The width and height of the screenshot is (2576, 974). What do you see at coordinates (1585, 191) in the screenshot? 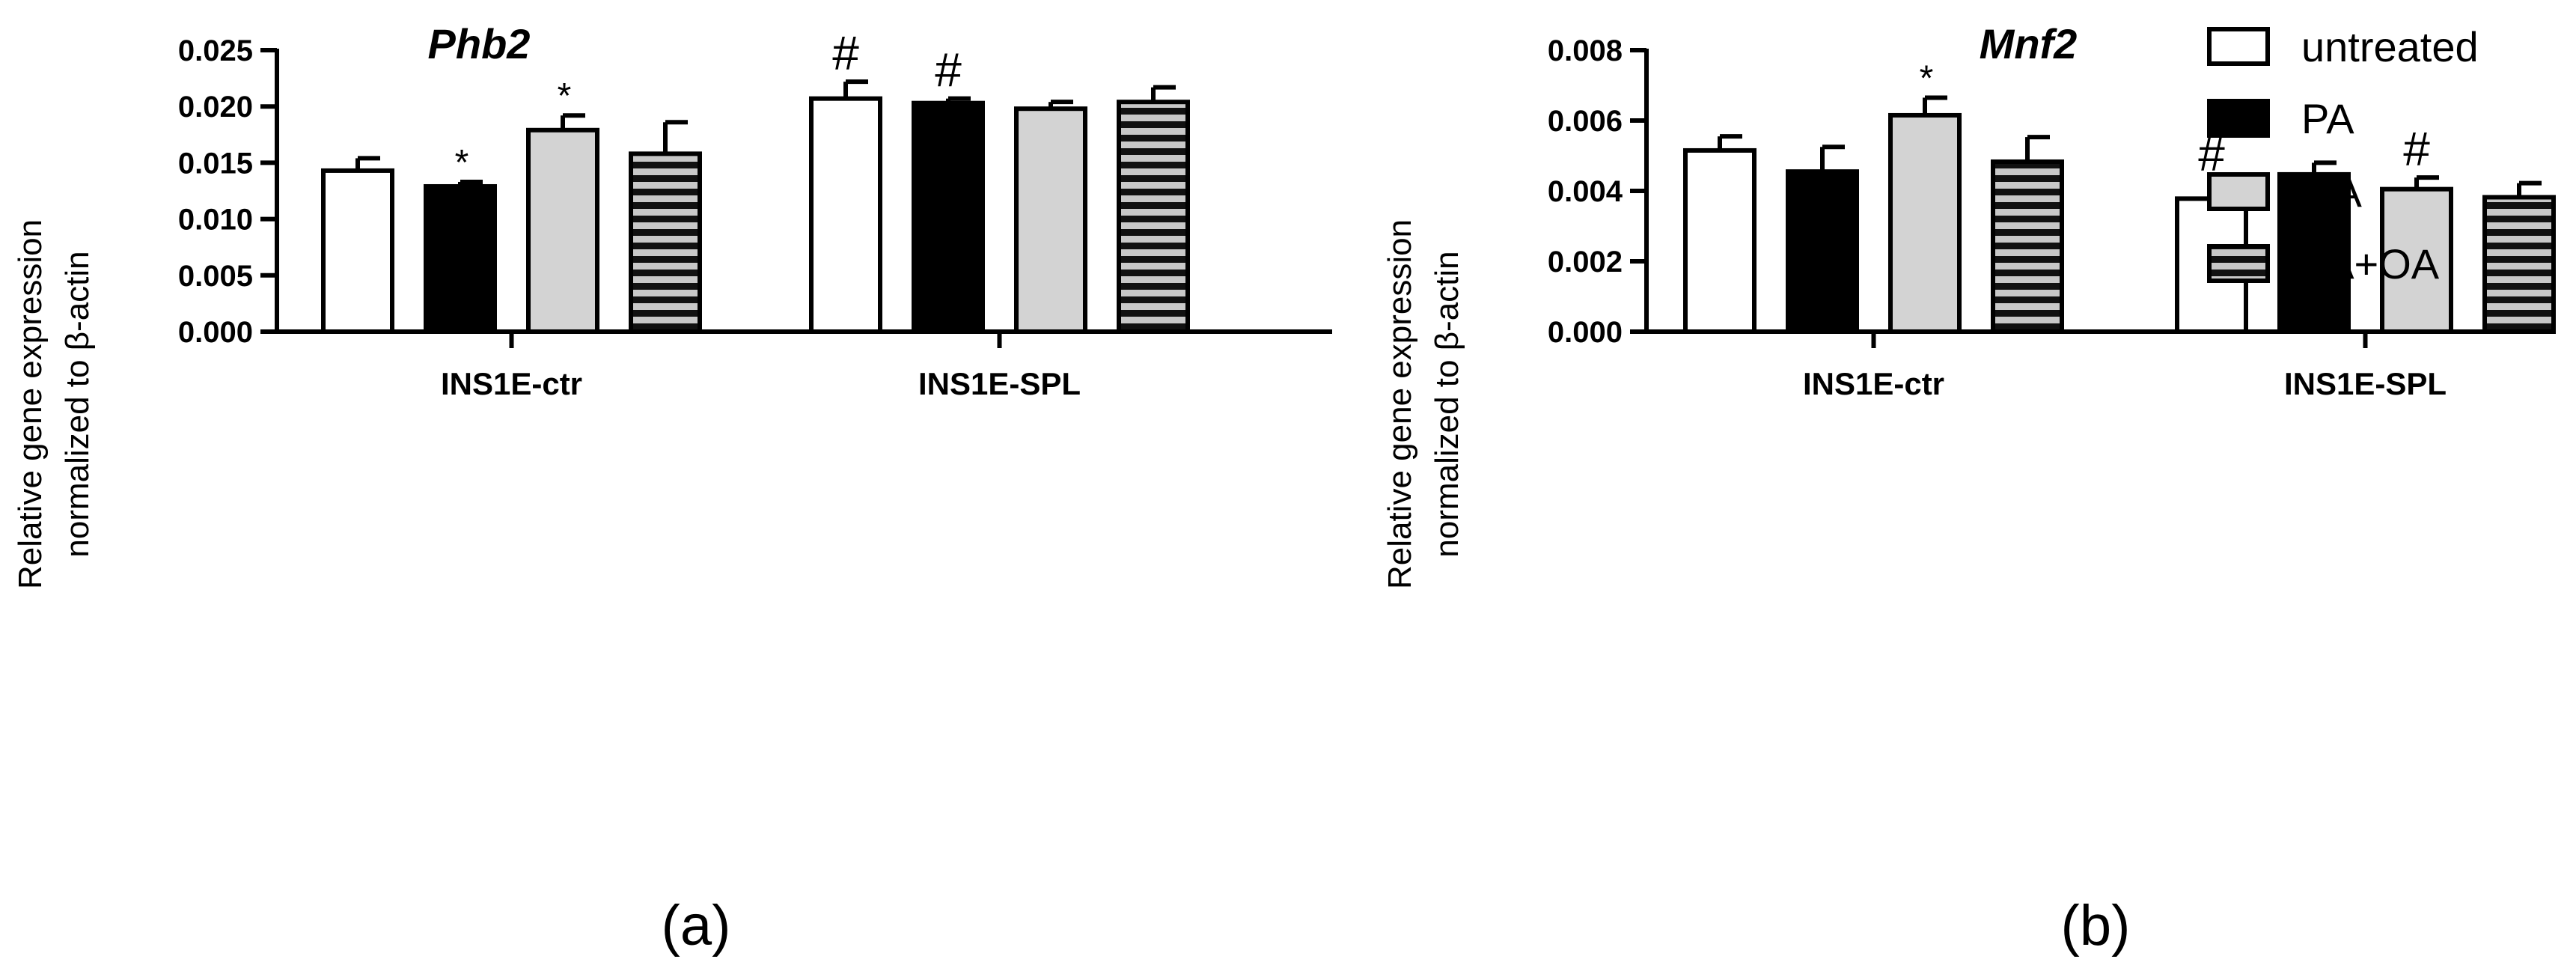
I see `panel-b-ytick-label: 0.004` at bounding box center [1585, 191].